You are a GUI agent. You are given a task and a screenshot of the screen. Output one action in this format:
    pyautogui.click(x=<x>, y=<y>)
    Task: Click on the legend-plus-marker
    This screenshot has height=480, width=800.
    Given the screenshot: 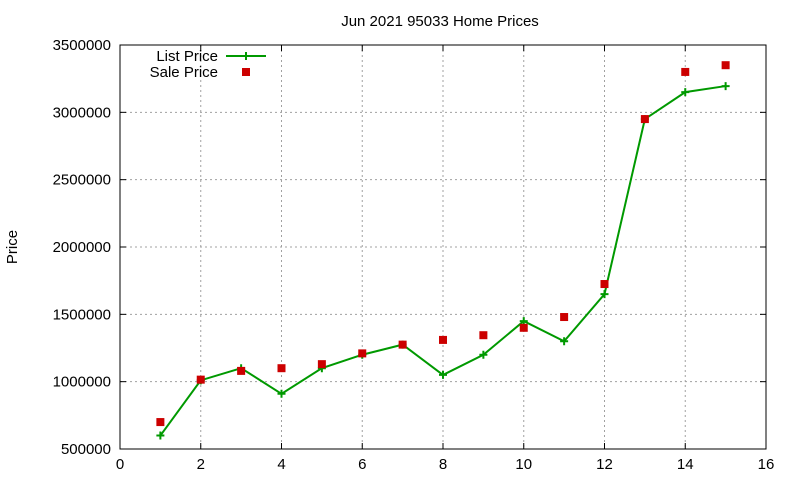 What is the action you would take?
    pyautogui.click(x=246, y=56)
    